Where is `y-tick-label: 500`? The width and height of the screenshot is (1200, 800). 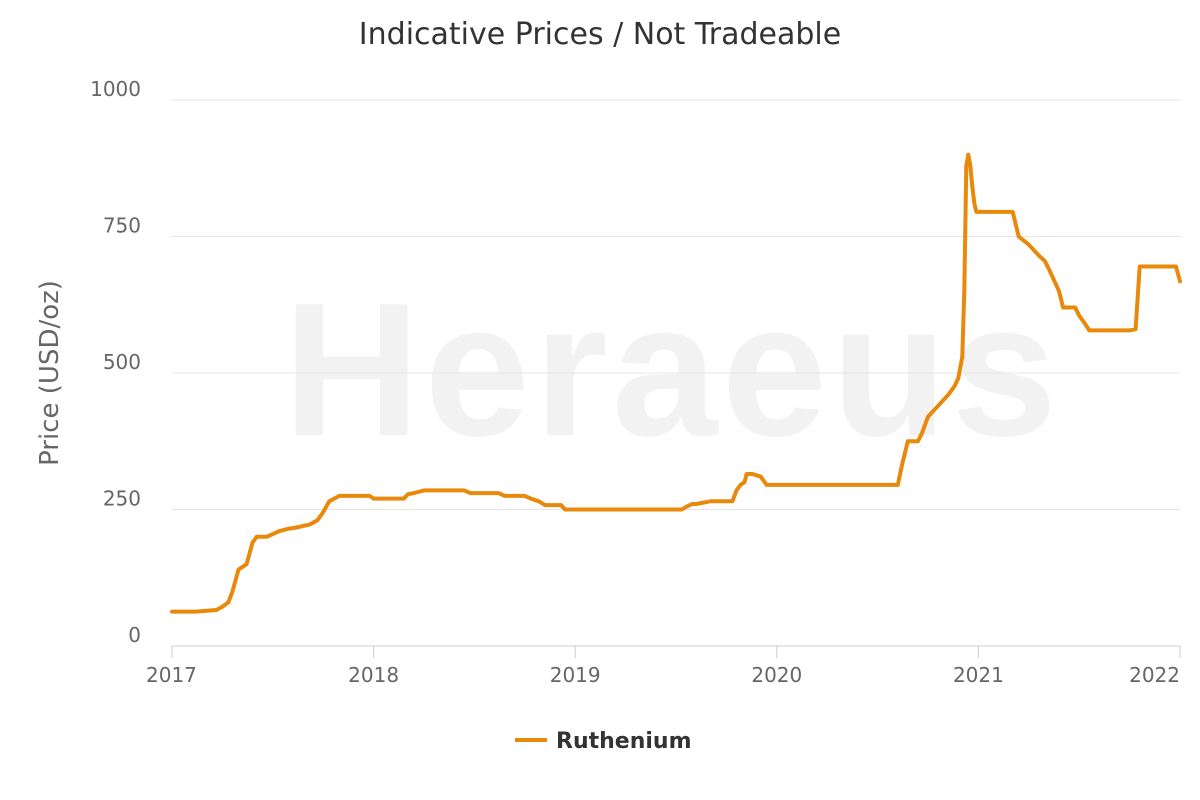 y-tick-label: 500 is located at coordinates (122, 362).